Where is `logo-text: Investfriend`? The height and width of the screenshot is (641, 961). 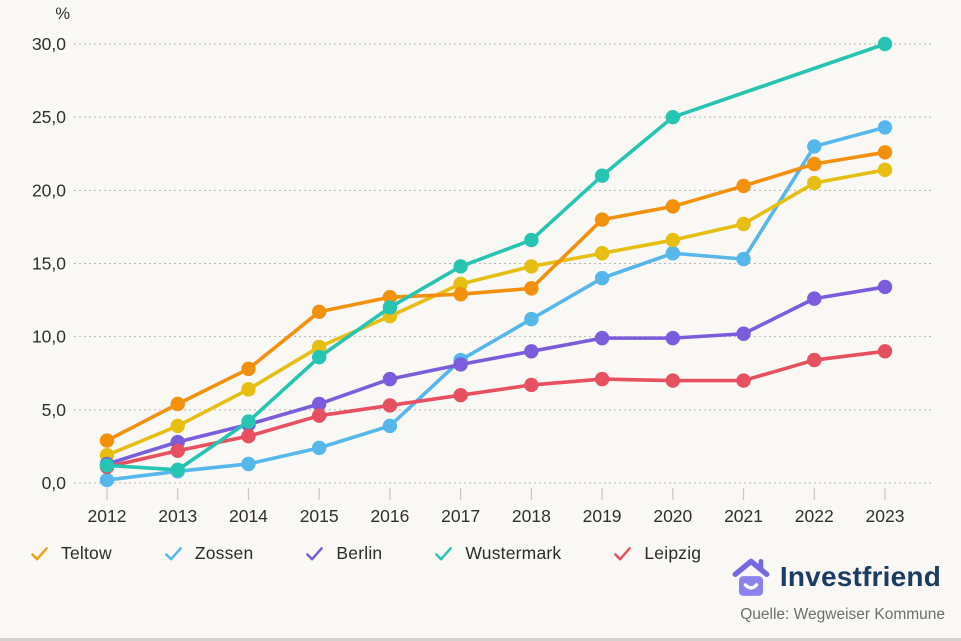
logo-text: Investfriend is located at coordinates (860, 576).